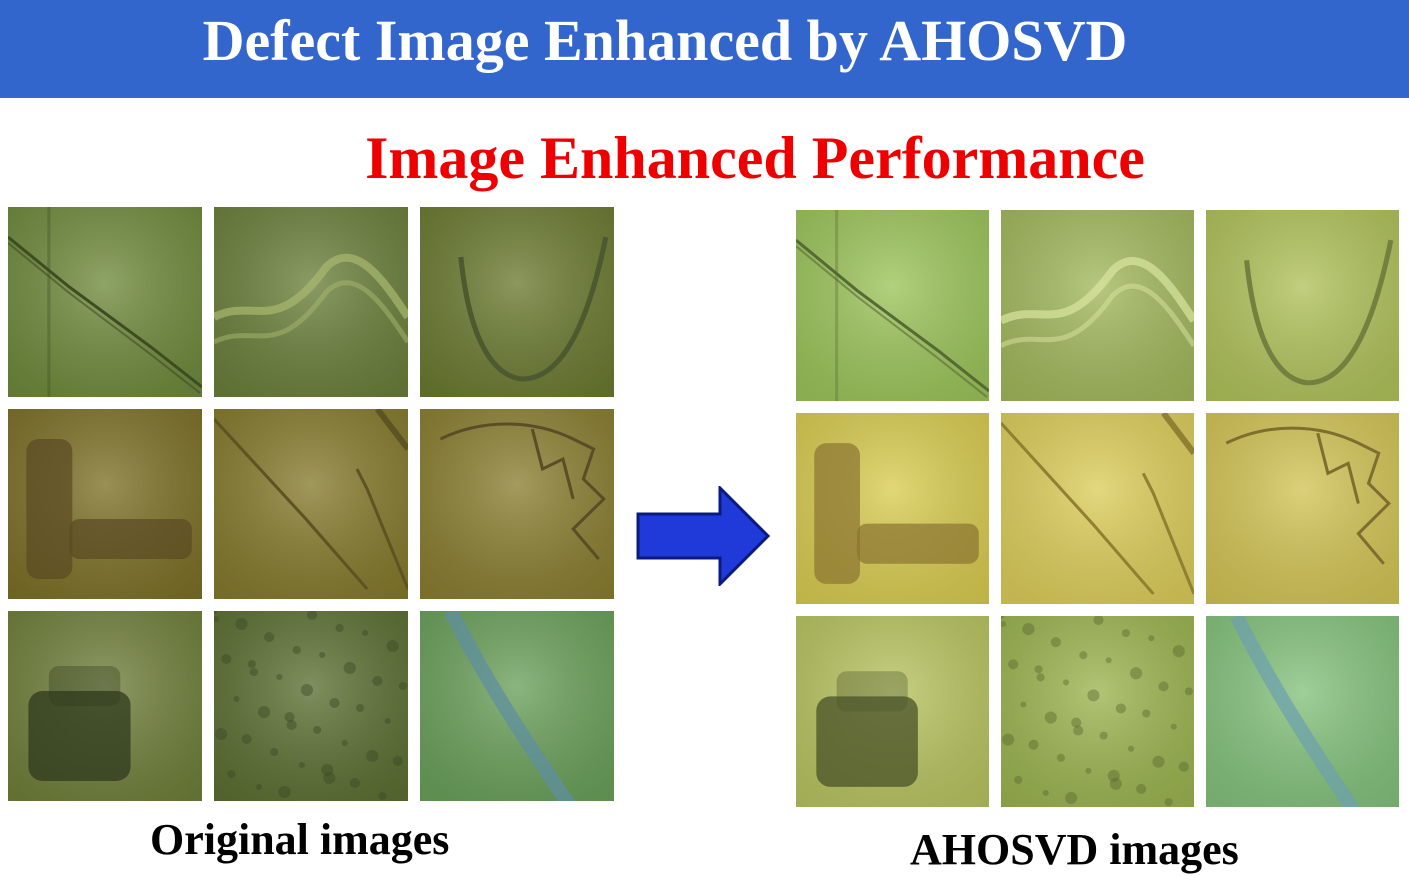  What do you see at coordinates (703, 536) in the screenshot?
I see `right-arrow-icon` at bounding box center [703, 536].